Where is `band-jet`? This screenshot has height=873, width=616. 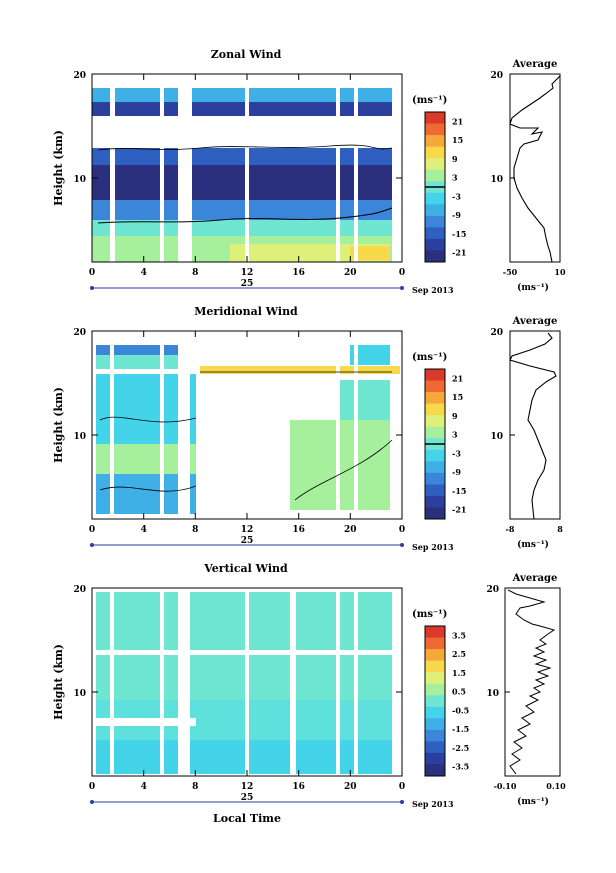 band-jet is located at coordinates (242, 185).